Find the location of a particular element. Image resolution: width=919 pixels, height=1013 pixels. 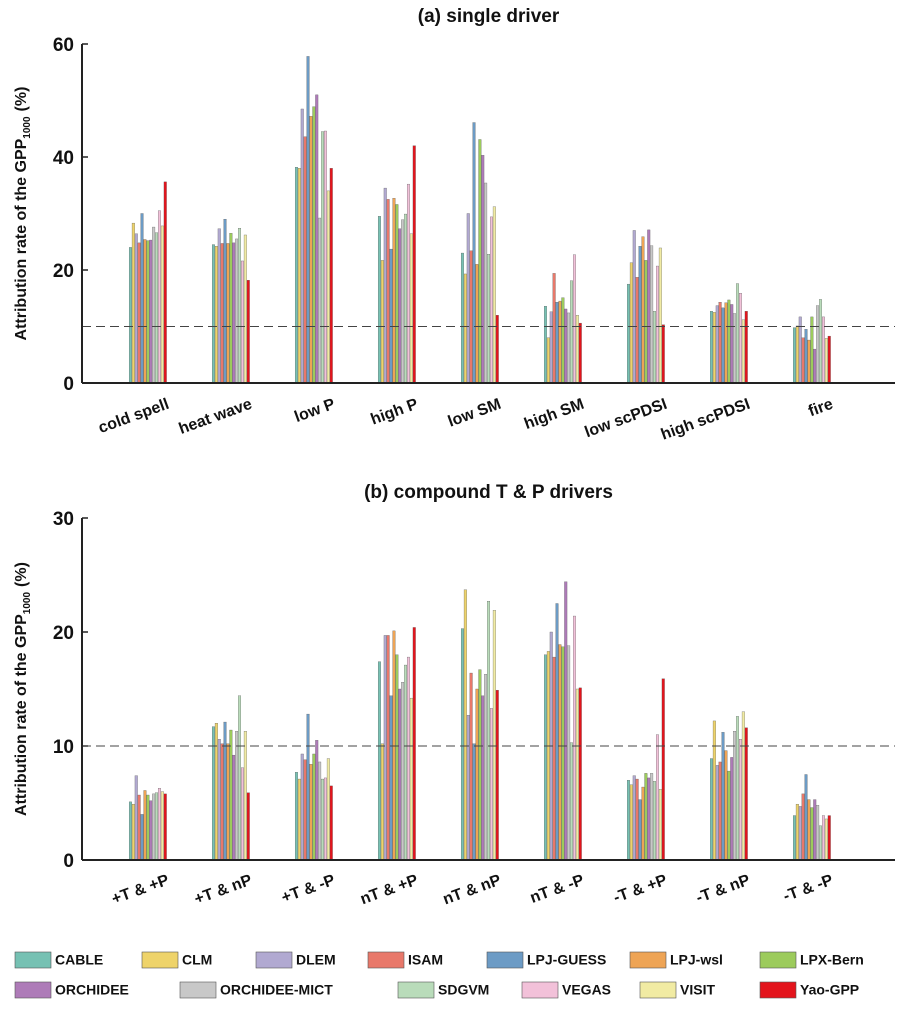

y-tick-label: 40 is located at coordinates (63, 158).